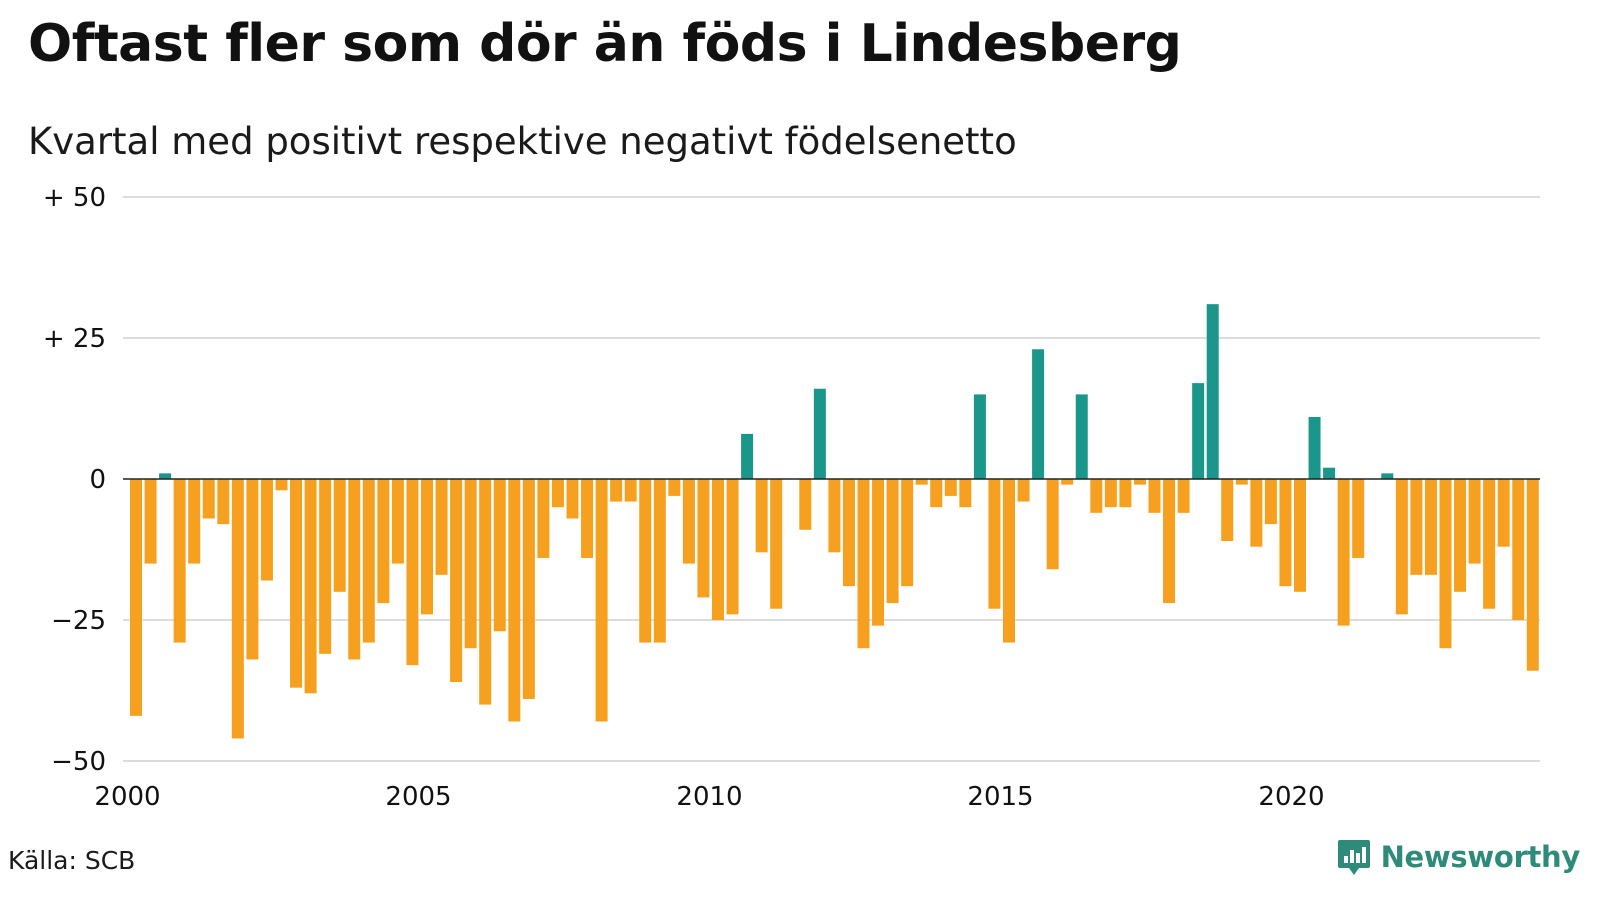  Describe the element at coordinates (74, 339) in the screenshot. I see `y-tick-label: + 25` at that location.